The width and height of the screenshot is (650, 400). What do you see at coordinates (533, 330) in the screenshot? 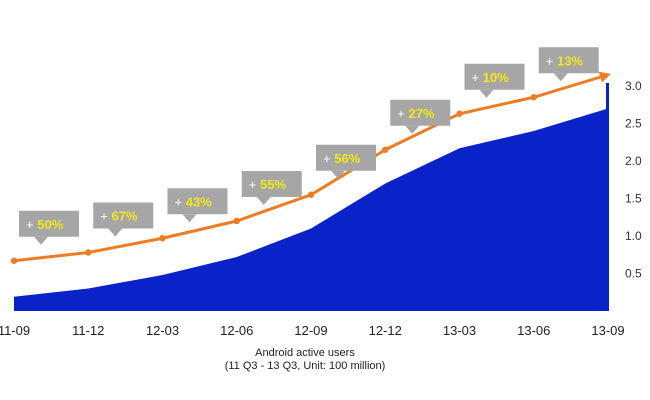
I see `x-tick-label: 13-06` at bounding box center [533, 330].